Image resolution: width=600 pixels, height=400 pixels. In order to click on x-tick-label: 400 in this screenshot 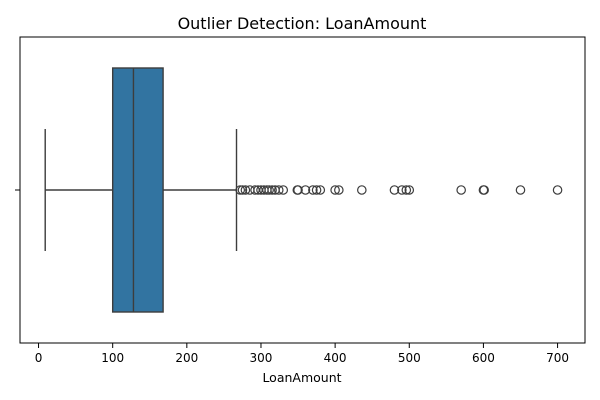, I will do `click(335, 358)`.